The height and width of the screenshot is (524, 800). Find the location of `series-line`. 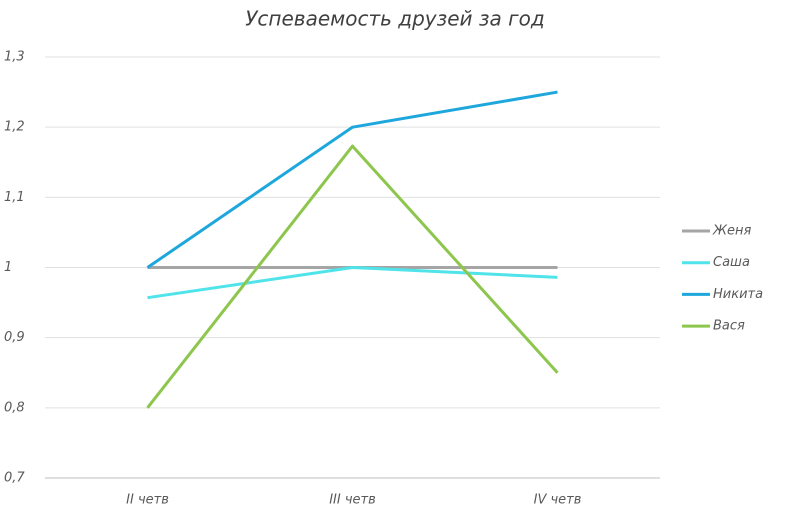

series-line is located at coordinates (352, 283).